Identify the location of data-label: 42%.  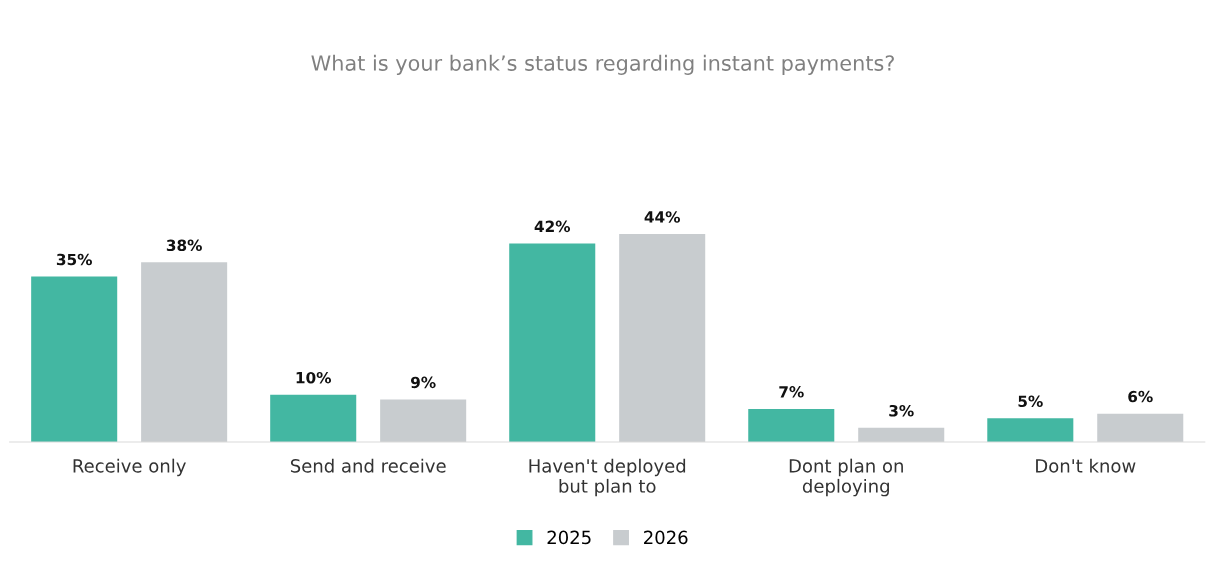
(552, 226).